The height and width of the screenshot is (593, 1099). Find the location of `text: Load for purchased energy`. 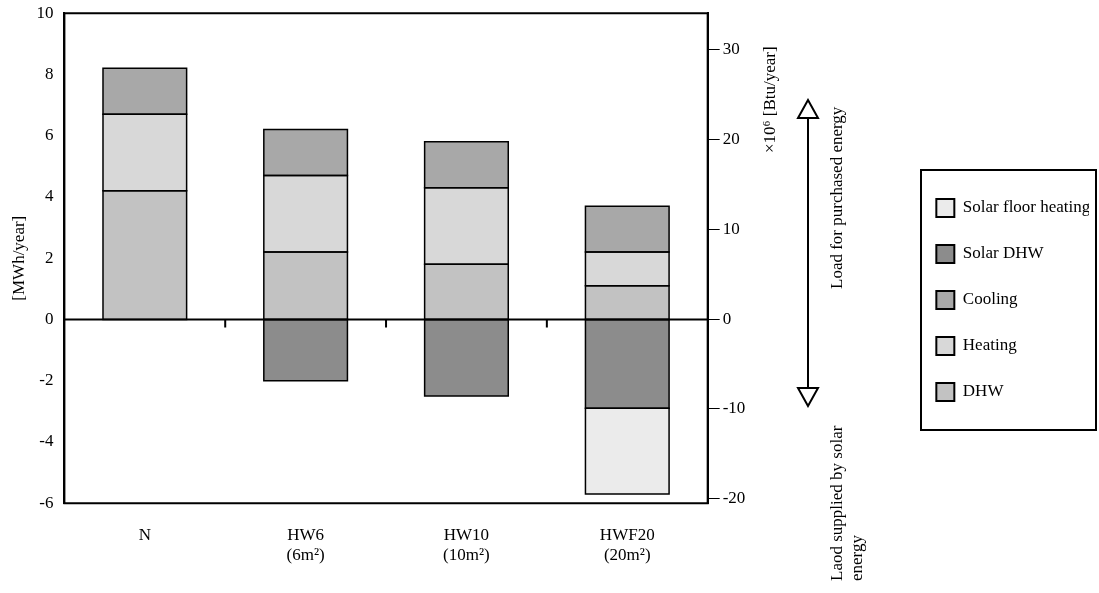

text: Load for purchased energy is located at coordinates (836, 198).